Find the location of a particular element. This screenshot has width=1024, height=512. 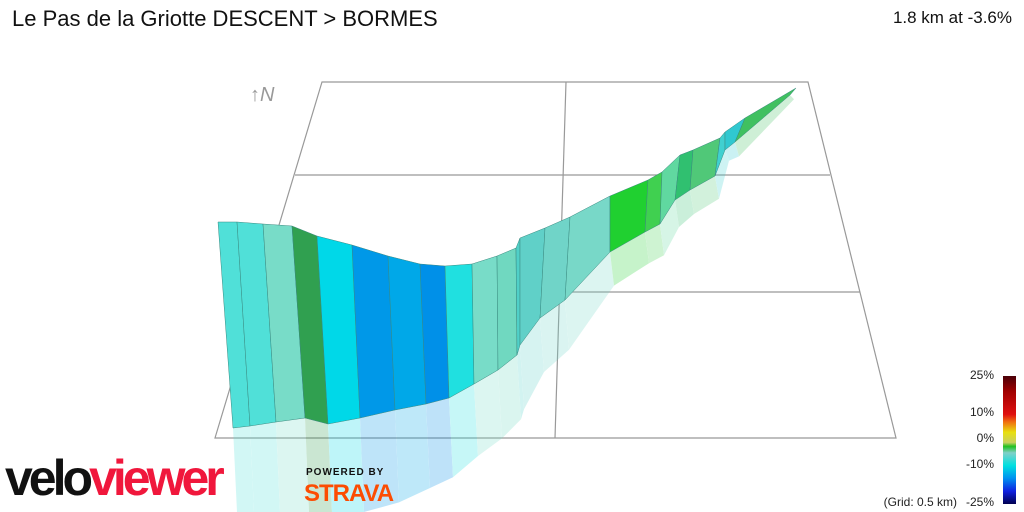

veloviewer-logo: veloviewer is located at coordinates (115, 478).